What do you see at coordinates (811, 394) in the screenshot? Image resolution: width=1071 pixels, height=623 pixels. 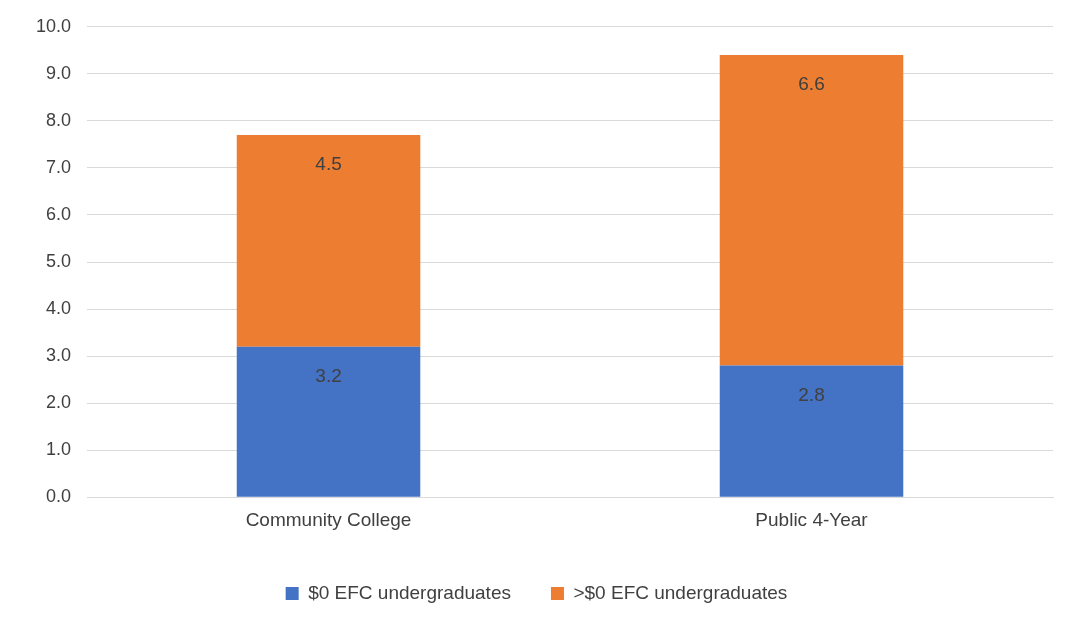 I see `data-label: 2.8` at bounding box center [811, 394].